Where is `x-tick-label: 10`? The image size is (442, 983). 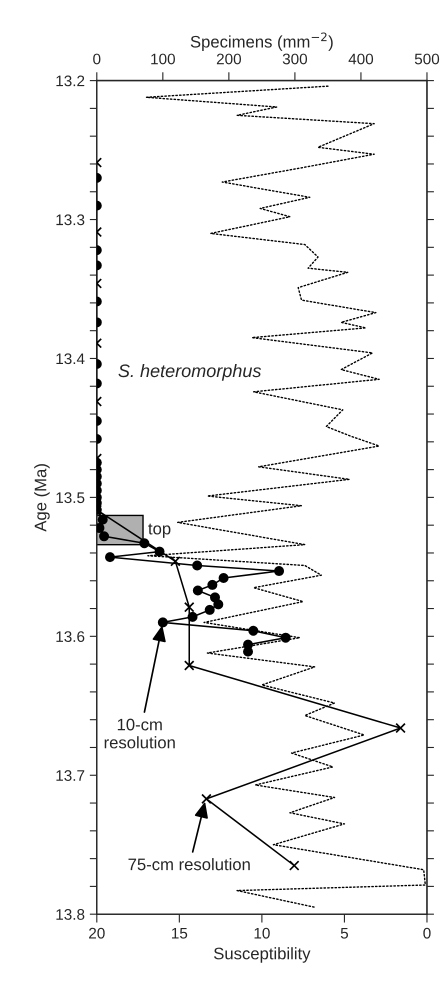
x-tick-label: 10 is located at coordinates (262, 933).